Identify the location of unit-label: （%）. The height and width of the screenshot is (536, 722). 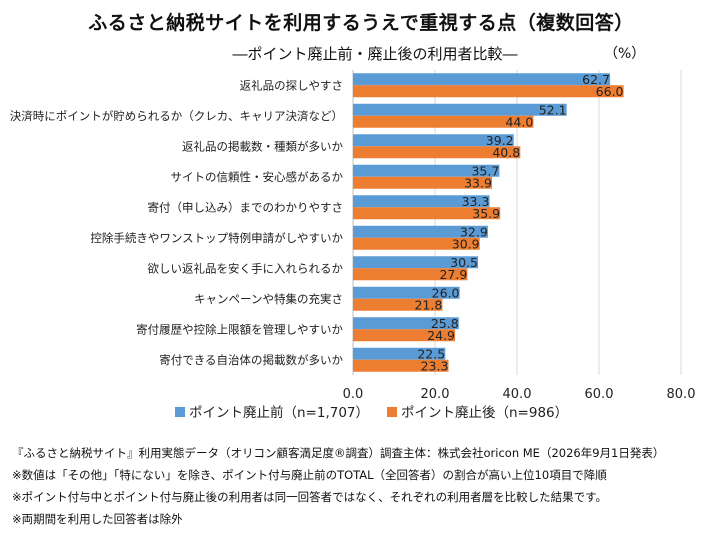
(625, 54).